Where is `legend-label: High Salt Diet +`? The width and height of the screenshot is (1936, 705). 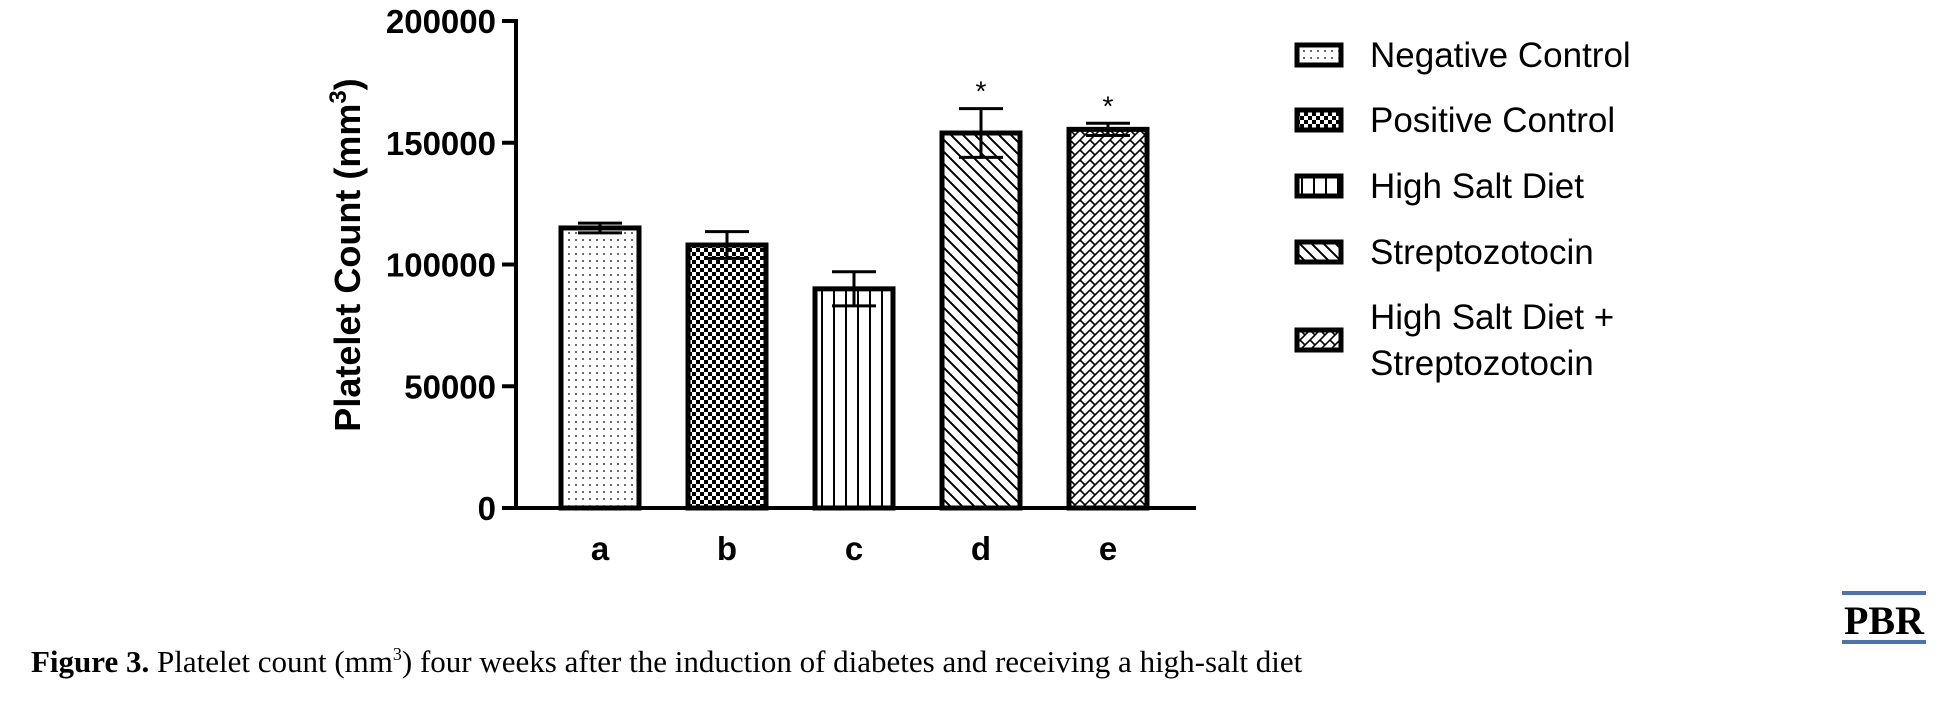 legend-label: High Salt Diet + is located at coordinates (1492, 317).